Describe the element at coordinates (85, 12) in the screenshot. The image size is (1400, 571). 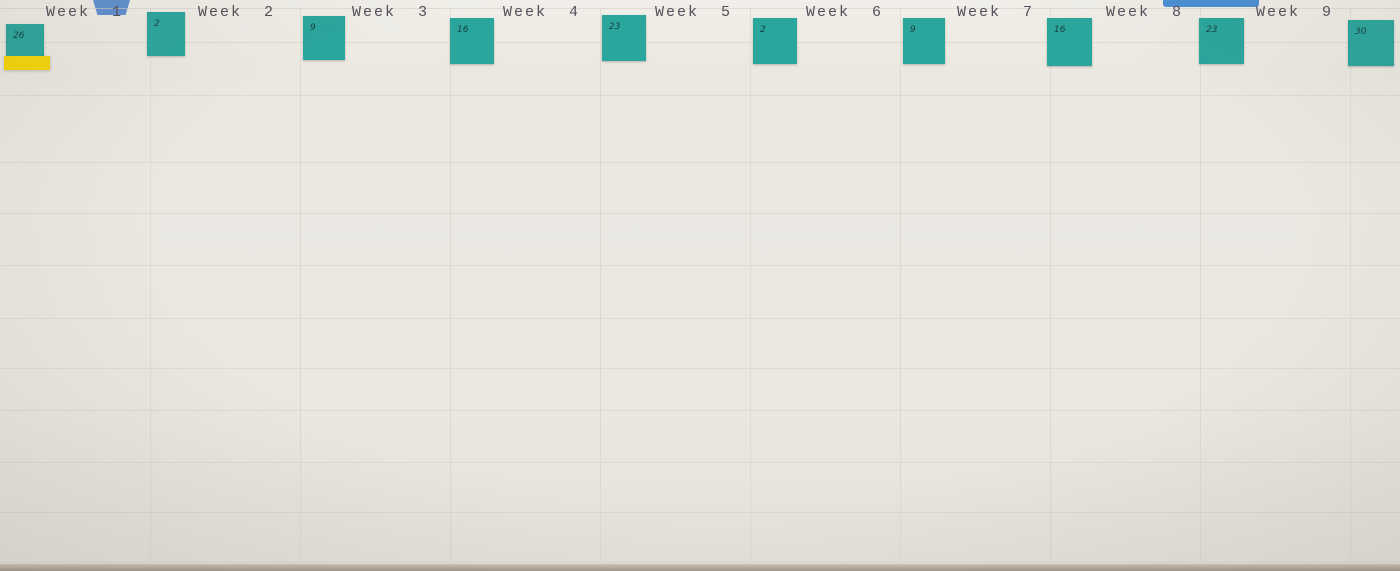
I see `week-label: Week 1` at that location.